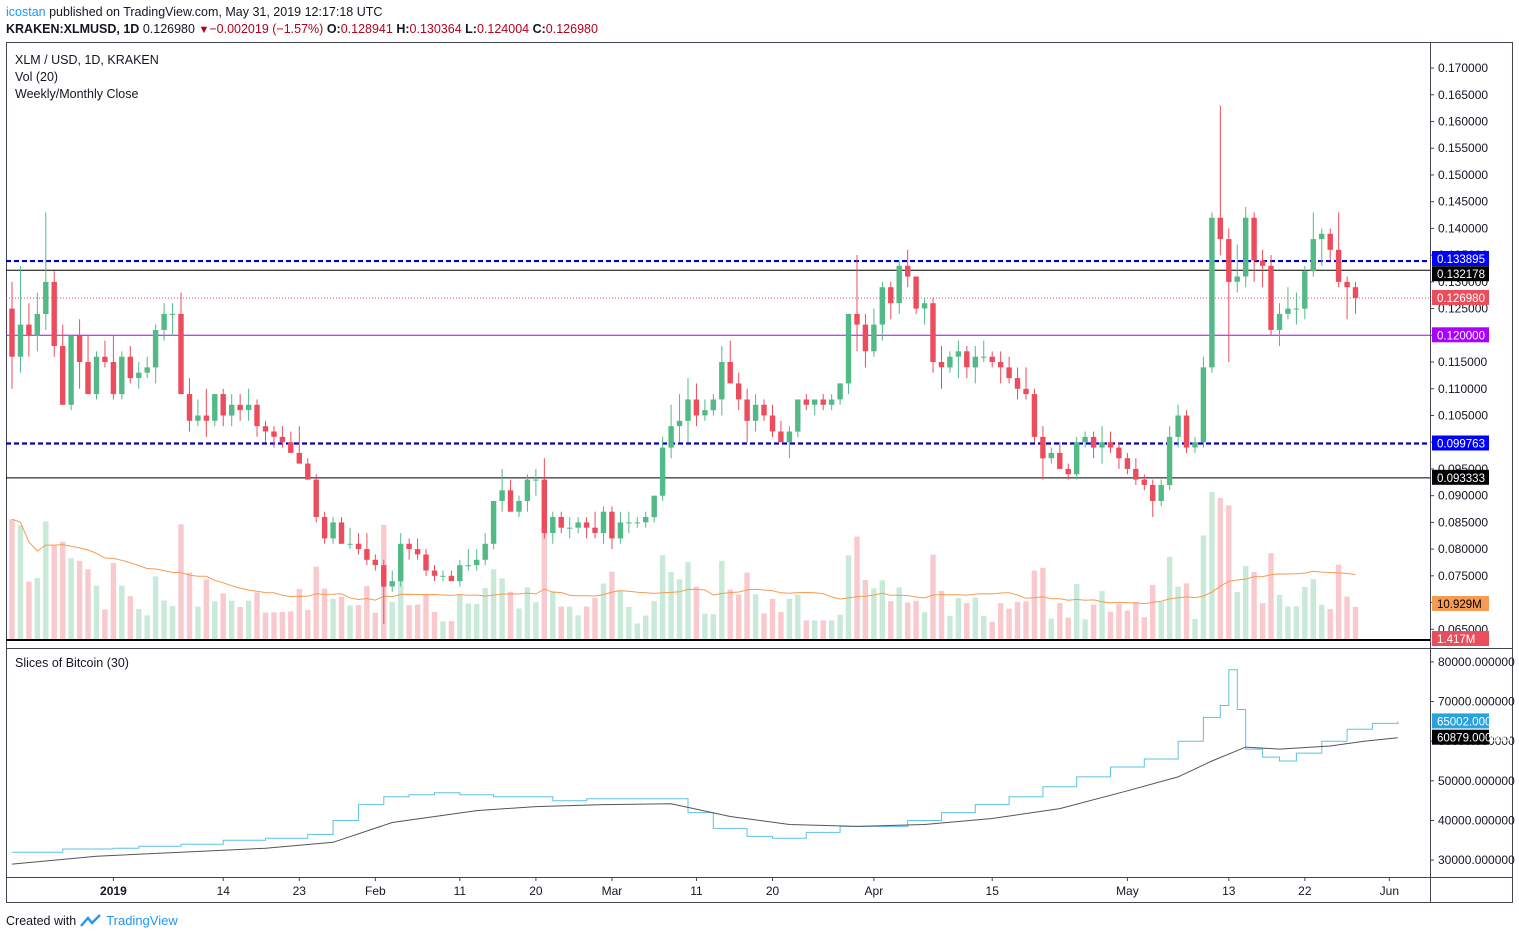 This screenshot has width=1519, height=939. I want to click on slices-last-label-box, so click(1460, 721).